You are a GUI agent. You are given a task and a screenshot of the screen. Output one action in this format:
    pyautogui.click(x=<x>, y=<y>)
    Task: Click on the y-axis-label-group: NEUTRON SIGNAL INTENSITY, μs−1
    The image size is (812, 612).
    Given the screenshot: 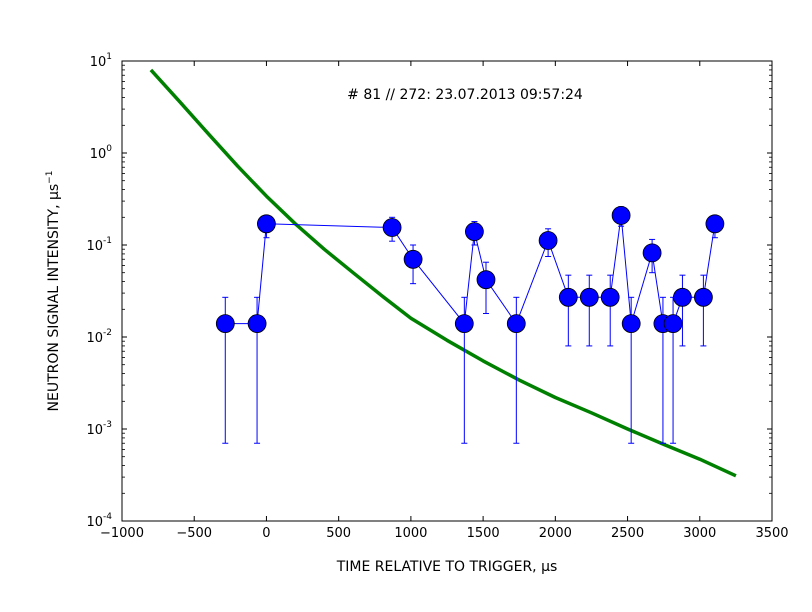 What is the action you would take?
    pyautogui.click(x=53, y=291)
    